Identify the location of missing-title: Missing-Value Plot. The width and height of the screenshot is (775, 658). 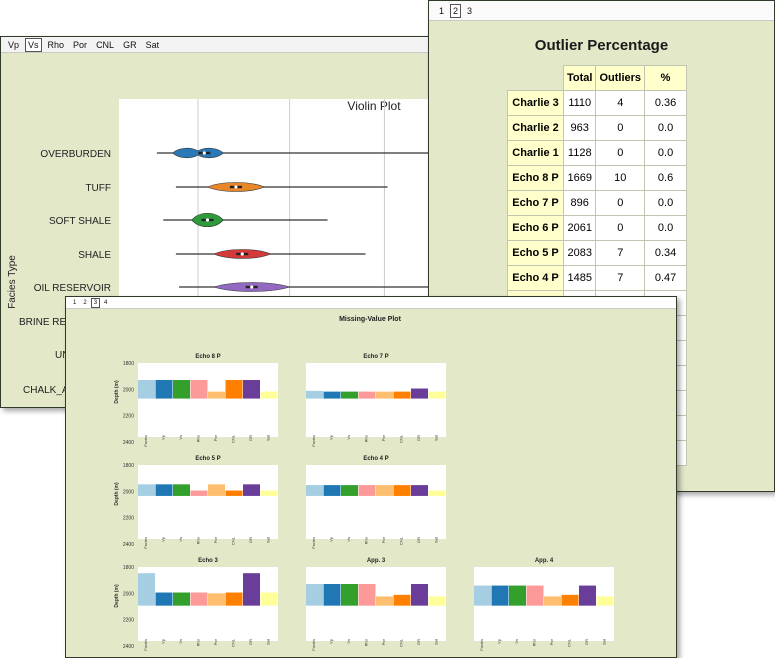
(370, 319).